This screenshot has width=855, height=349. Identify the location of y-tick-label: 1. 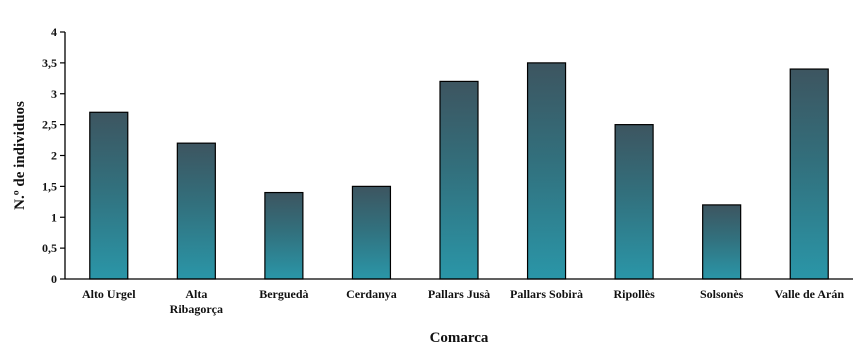
(54, 217).